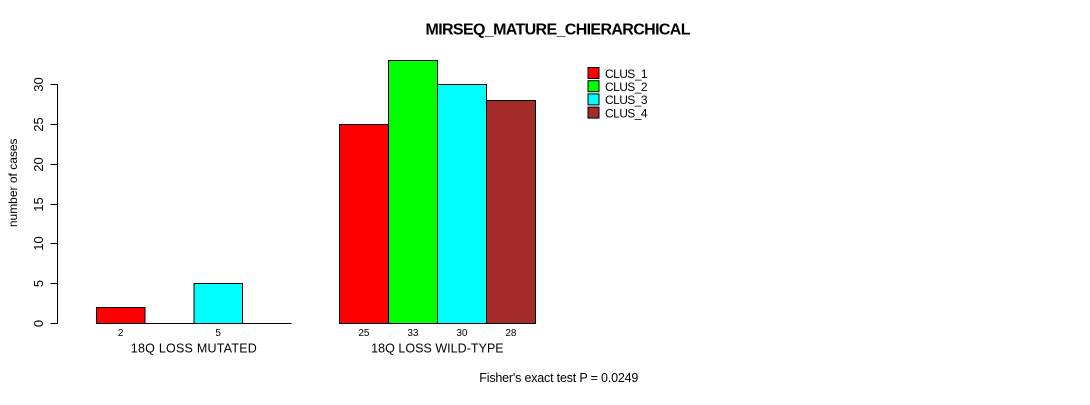  What do you see at coordinates (511, 333) in the screenshot?
I see `svg-text: 28` at bounding box center [511, 333].